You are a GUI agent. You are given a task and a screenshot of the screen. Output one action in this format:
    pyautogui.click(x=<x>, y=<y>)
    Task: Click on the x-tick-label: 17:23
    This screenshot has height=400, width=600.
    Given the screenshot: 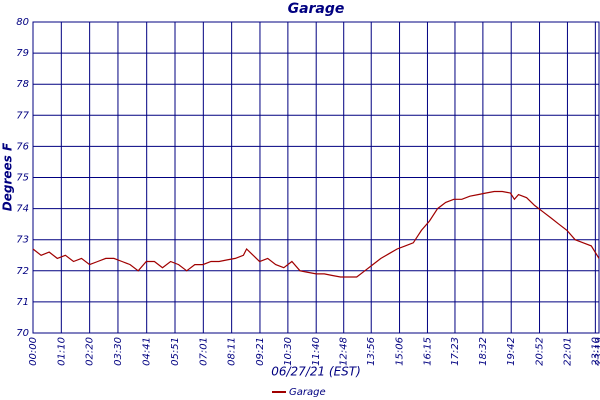 What is the action you would take?
    pyautogui.click(x=455, y=351)
    